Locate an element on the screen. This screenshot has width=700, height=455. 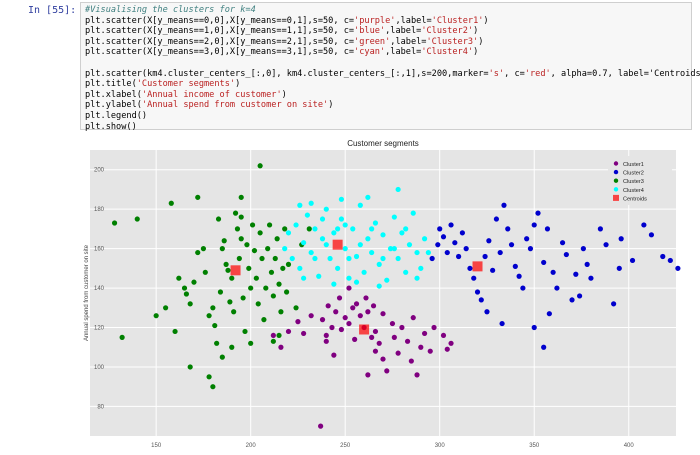
legend-label: Cluster4 is located at coordinates (633, 191).